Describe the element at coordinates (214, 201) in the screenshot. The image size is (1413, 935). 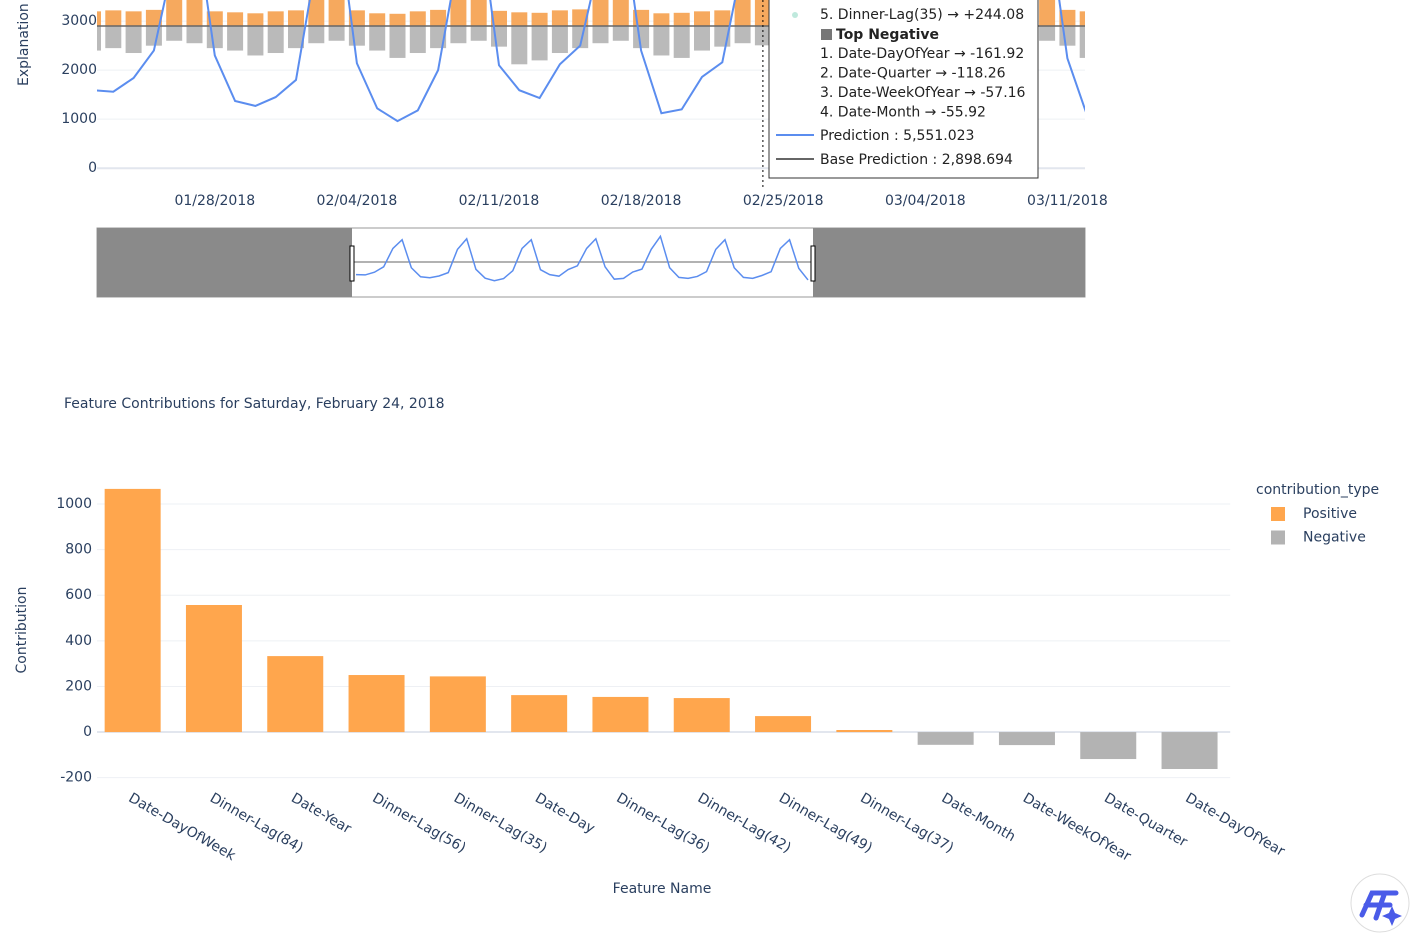
I see `x-tick-label: 01/28/2018` at that location.